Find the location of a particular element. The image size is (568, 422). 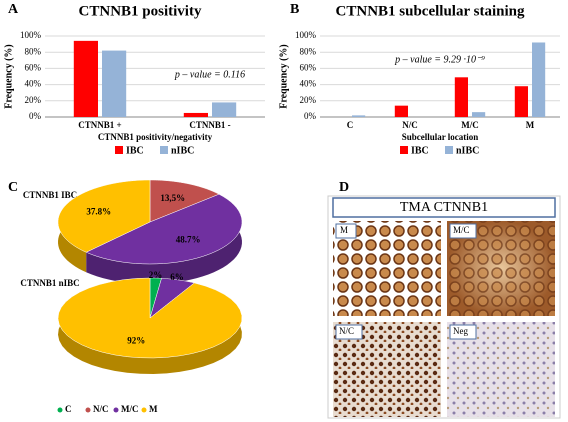

value-label: 6% is located at coordinates (177, 277).